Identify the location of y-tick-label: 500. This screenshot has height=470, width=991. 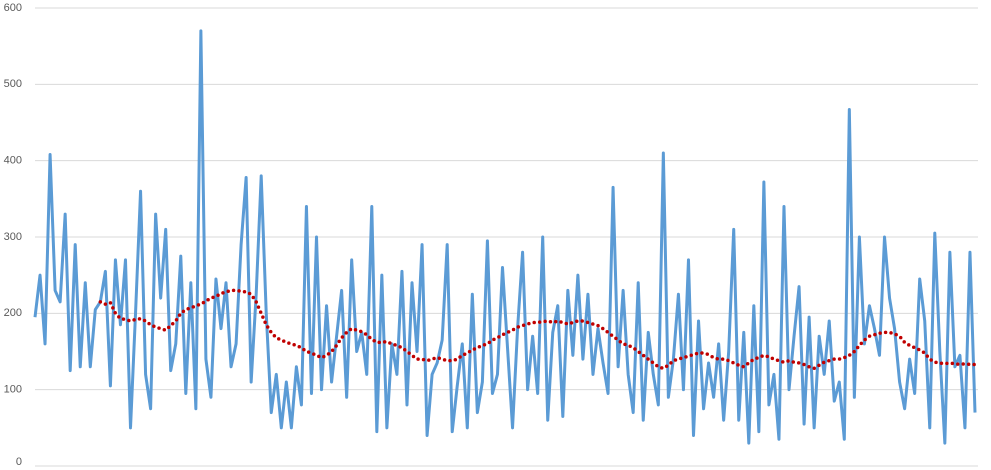
(13, 84).